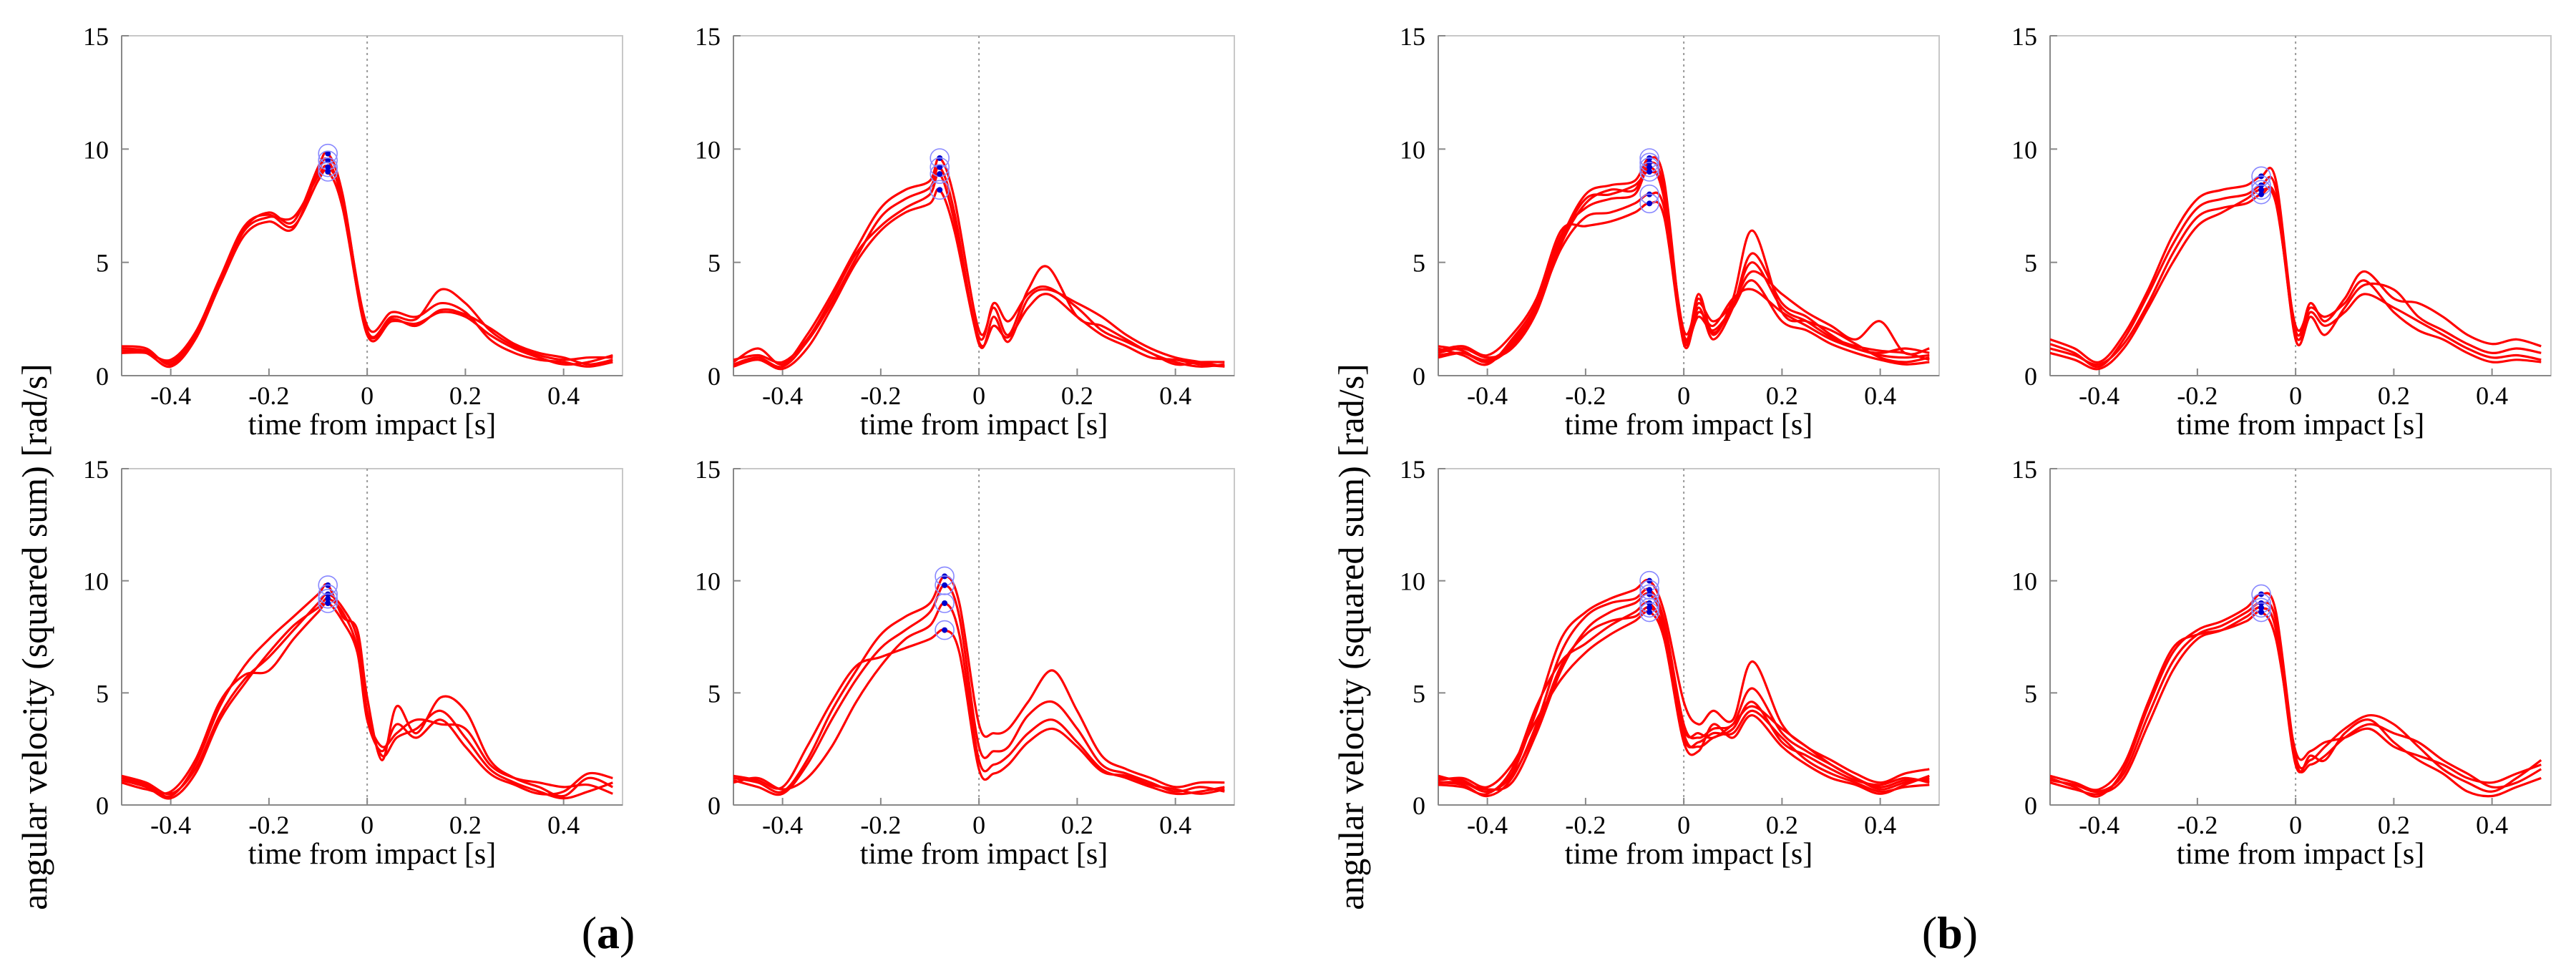 Image resolution: width=2576 pixels, height=976 pixels. What do you see at coordinates (102, 805) in the screenshot?
I see `y-tick-label: 0` at bounding box center [102, 805].